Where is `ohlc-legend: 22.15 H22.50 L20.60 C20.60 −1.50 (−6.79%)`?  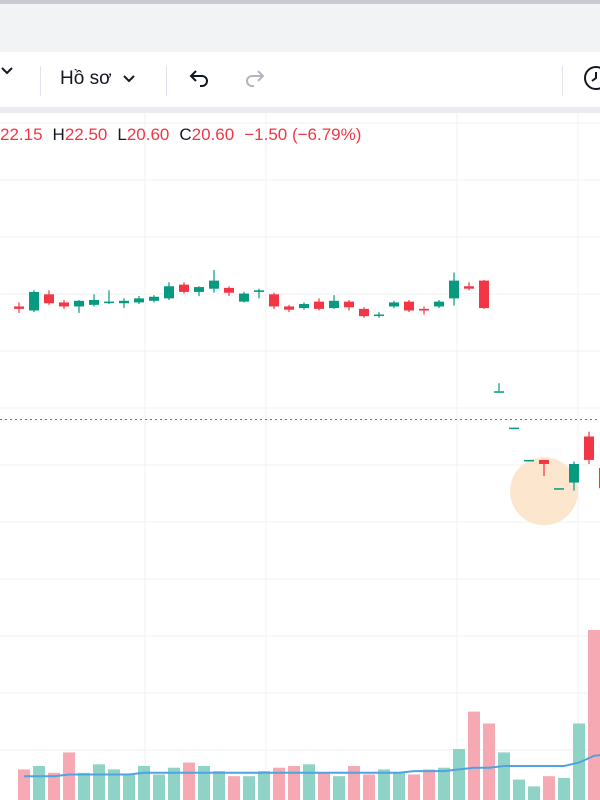 ohlc-legend: 22.15 H22.50 L20.60 C20.60 −1.50 (−6.79%) is located at coordinates (185, 135).